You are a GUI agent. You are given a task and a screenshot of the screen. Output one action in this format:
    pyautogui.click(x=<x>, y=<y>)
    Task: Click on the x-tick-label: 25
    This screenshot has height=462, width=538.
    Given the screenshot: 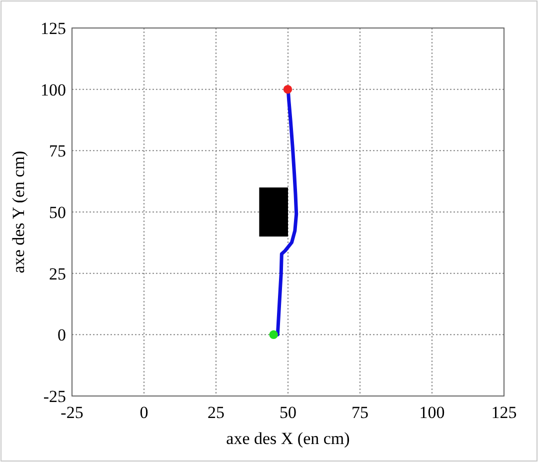 What is the action you would take?
    pyautogui.click(x=216, y=412)
    